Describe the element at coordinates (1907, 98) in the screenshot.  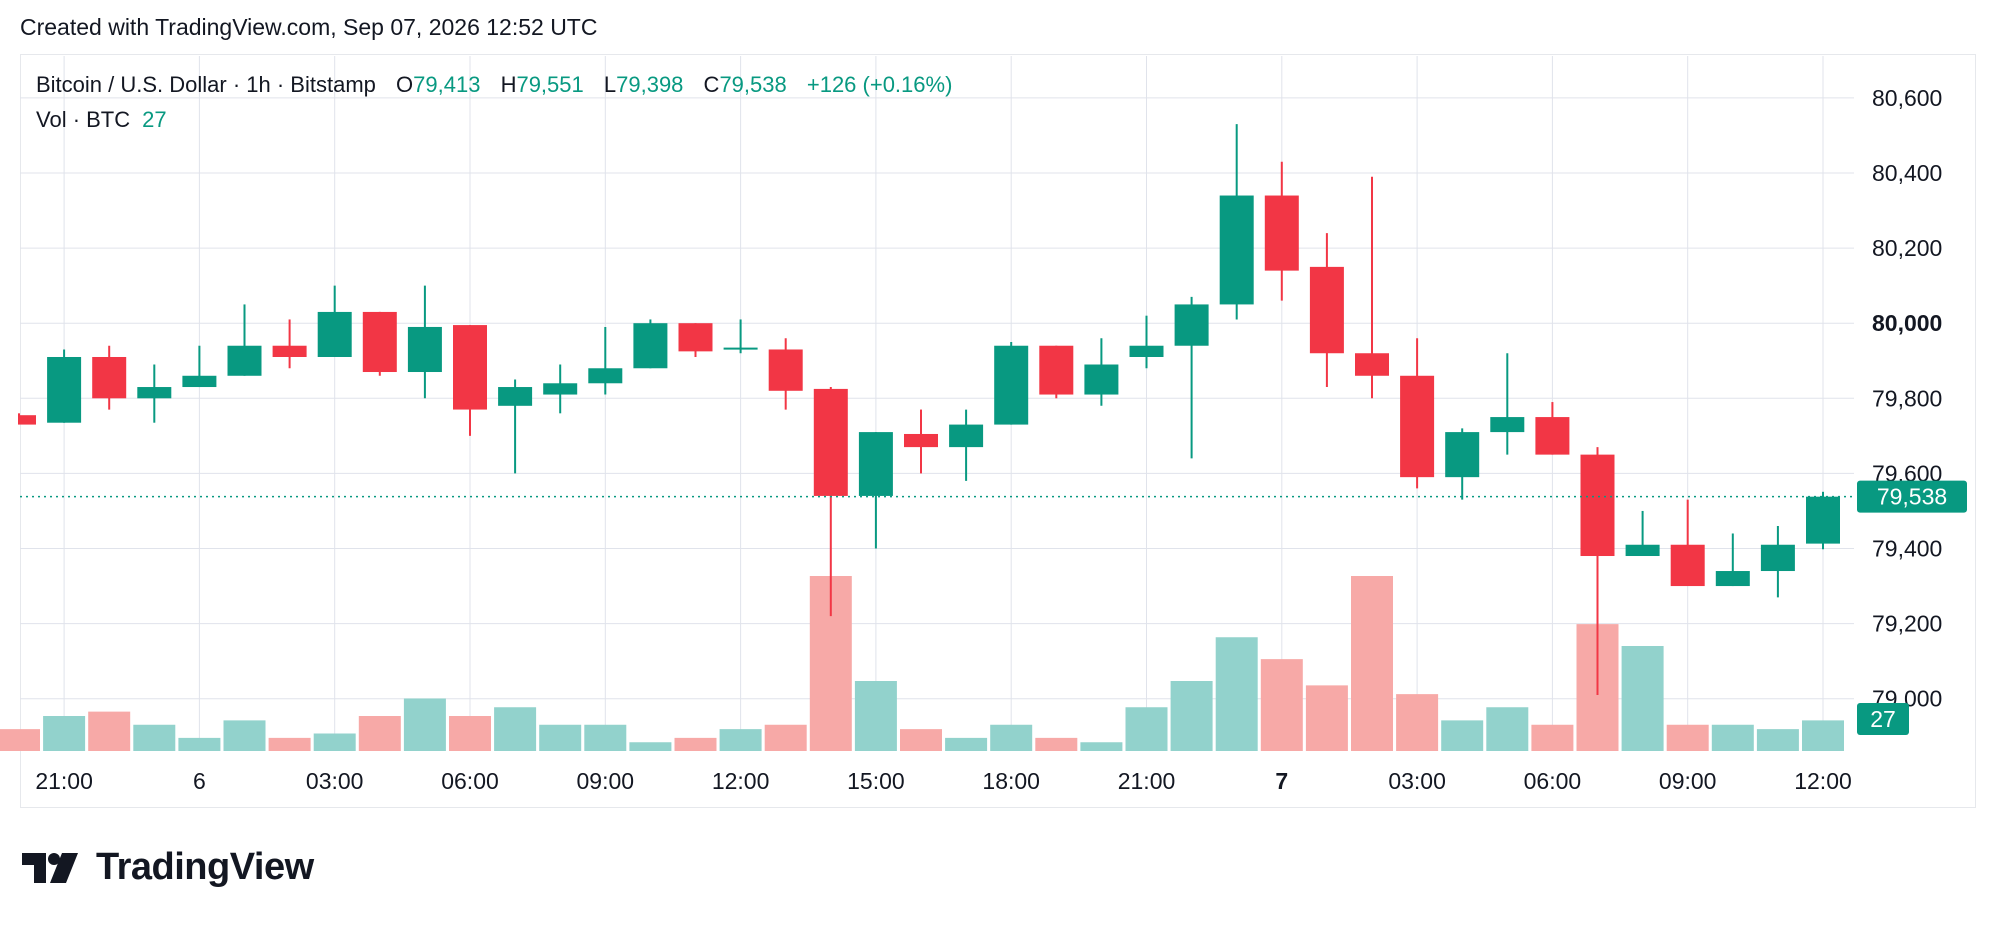
I see `y-axis-tick-label: 80,600` at that location.